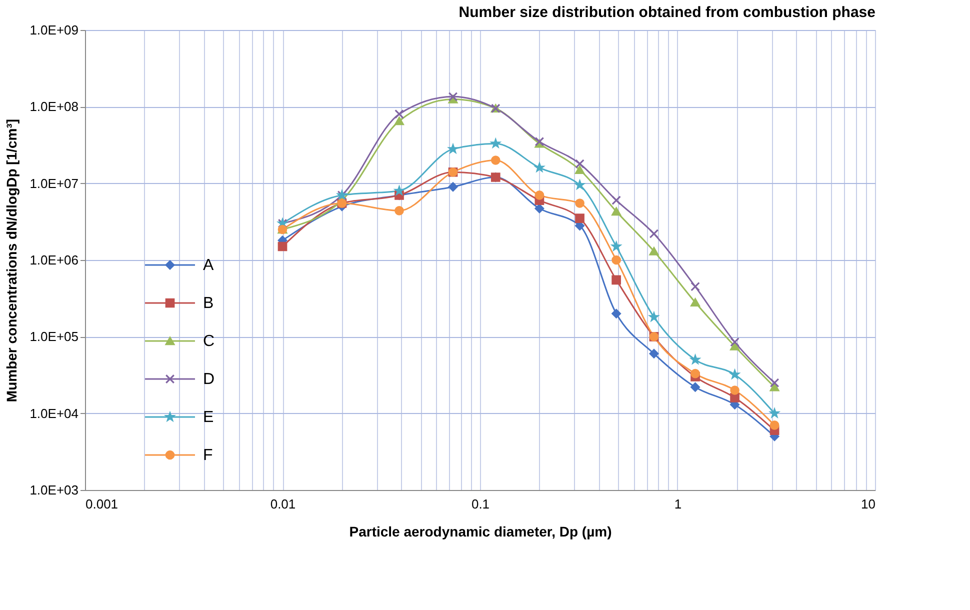 The height and width of the screenshot is (610, 970). I want to click on legend-label: B, so click(208, 303).